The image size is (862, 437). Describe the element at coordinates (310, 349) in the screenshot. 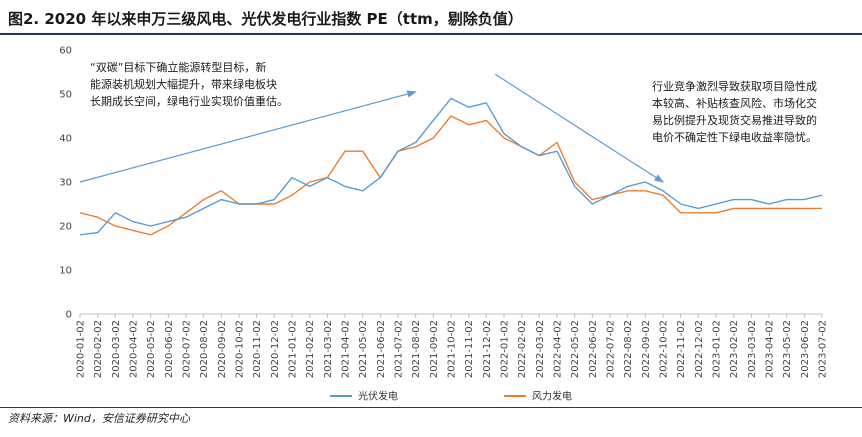

I see `x-tick-label: 2021-02-02` at that location.